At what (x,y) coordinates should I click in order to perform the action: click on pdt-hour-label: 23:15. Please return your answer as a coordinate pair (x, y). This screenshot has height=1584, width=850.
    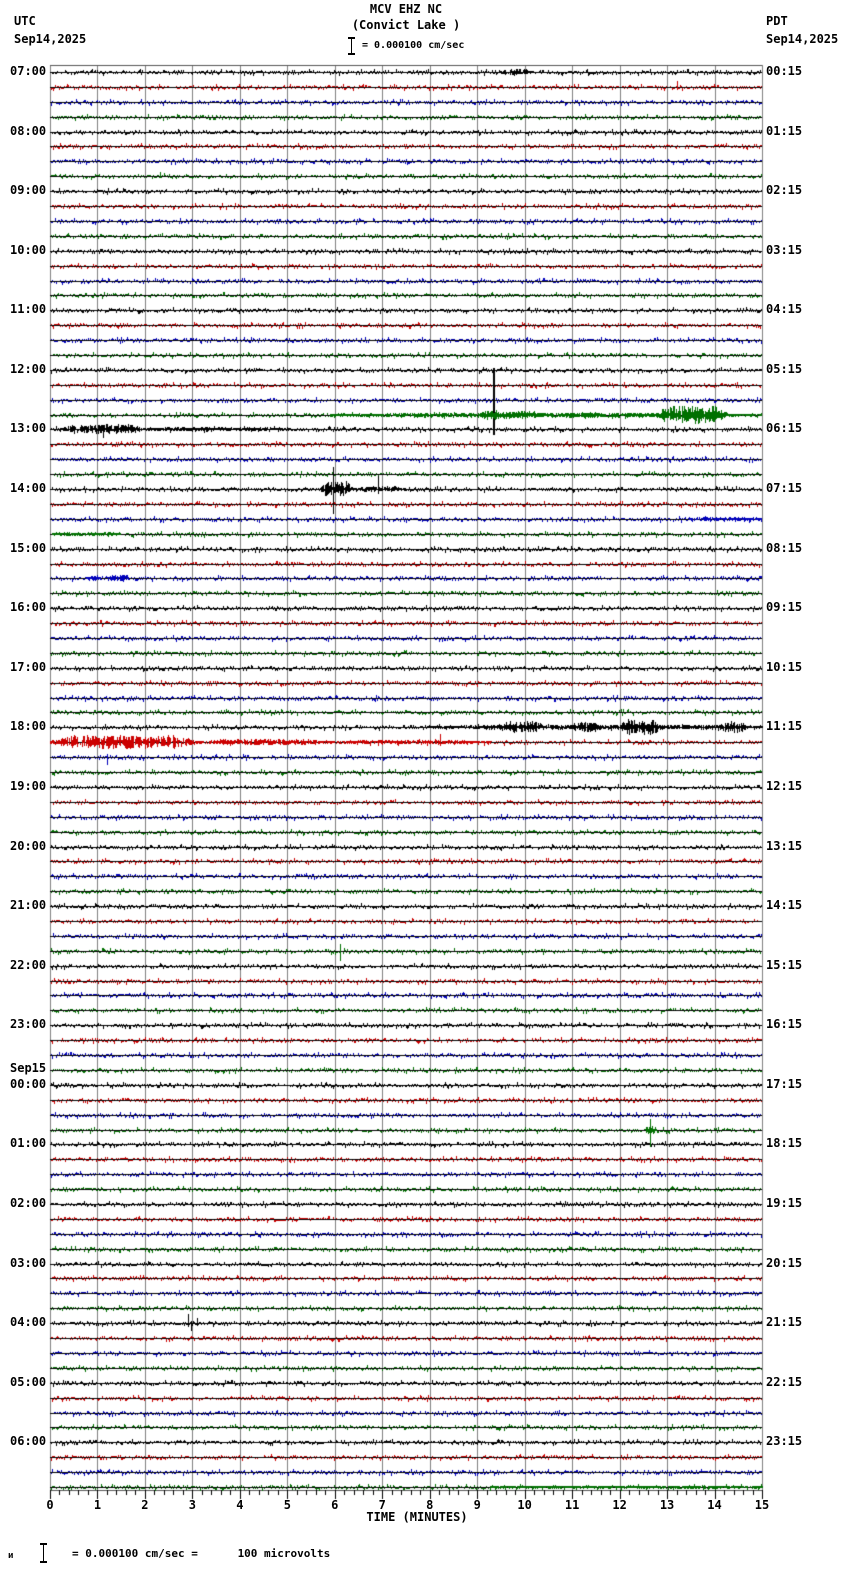
    Looking at the image, I should click on (784, 1441).